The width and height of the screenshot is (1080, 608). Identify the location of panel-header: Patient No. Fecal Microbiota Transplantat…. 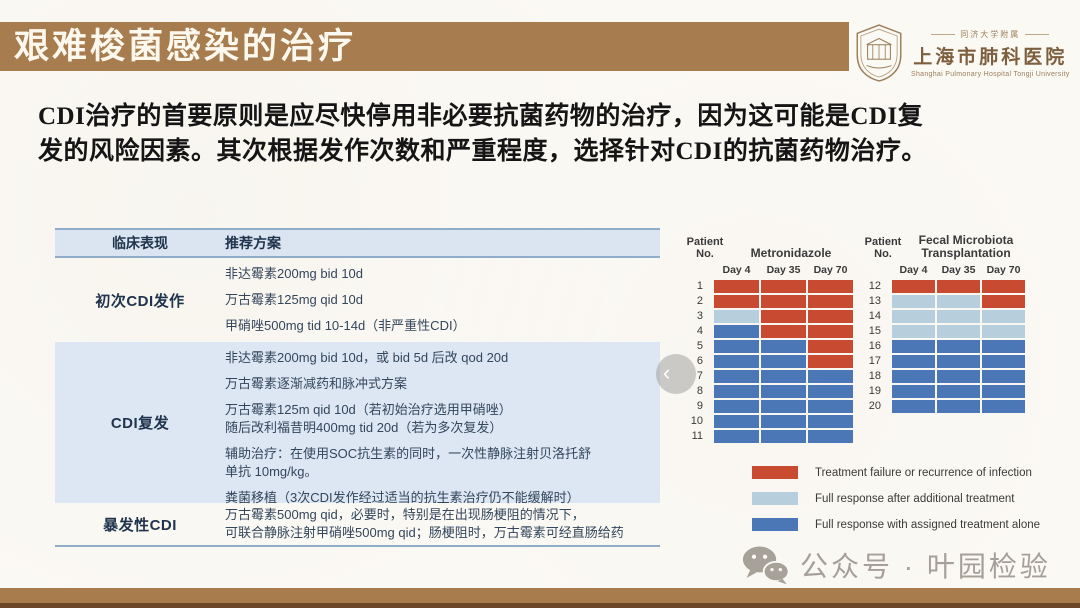
(944, 245).